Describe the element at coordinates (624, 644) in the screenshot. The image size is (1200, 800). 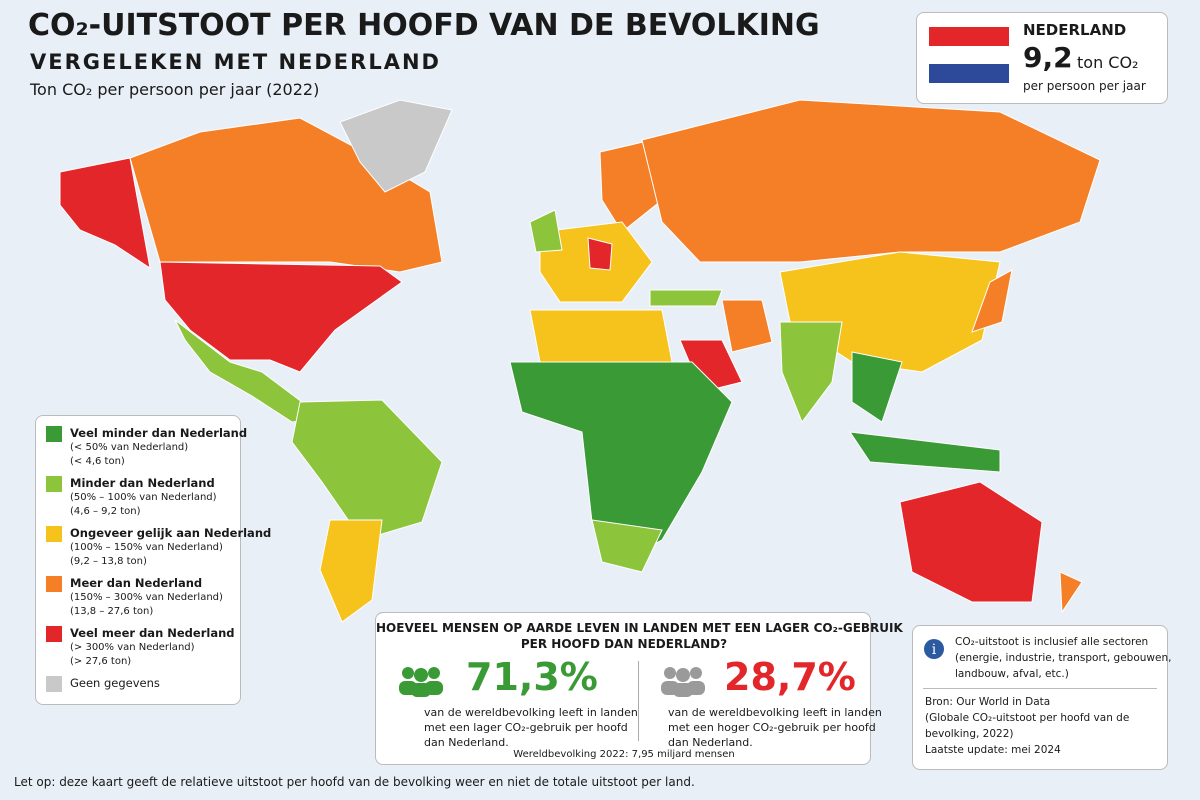
I see `stats-question: PER HOOFD DAN NEDERLAND?` at that location.